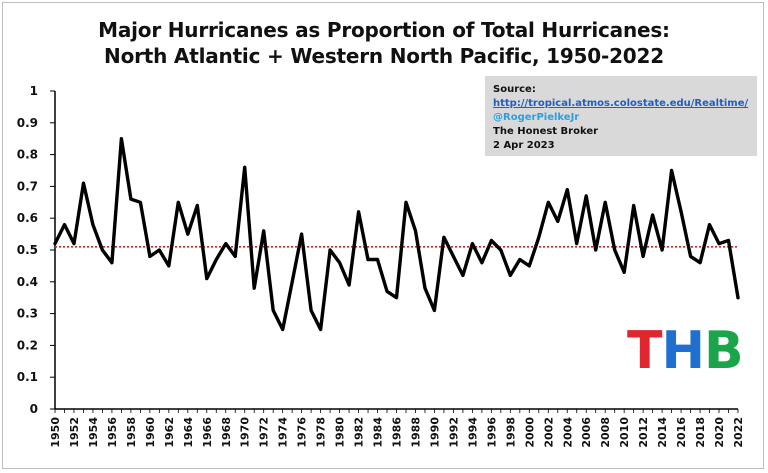  Describe the element at coordinates (27, 250) in the screenshot. I see `y-tick-label: 0.5` at that location.